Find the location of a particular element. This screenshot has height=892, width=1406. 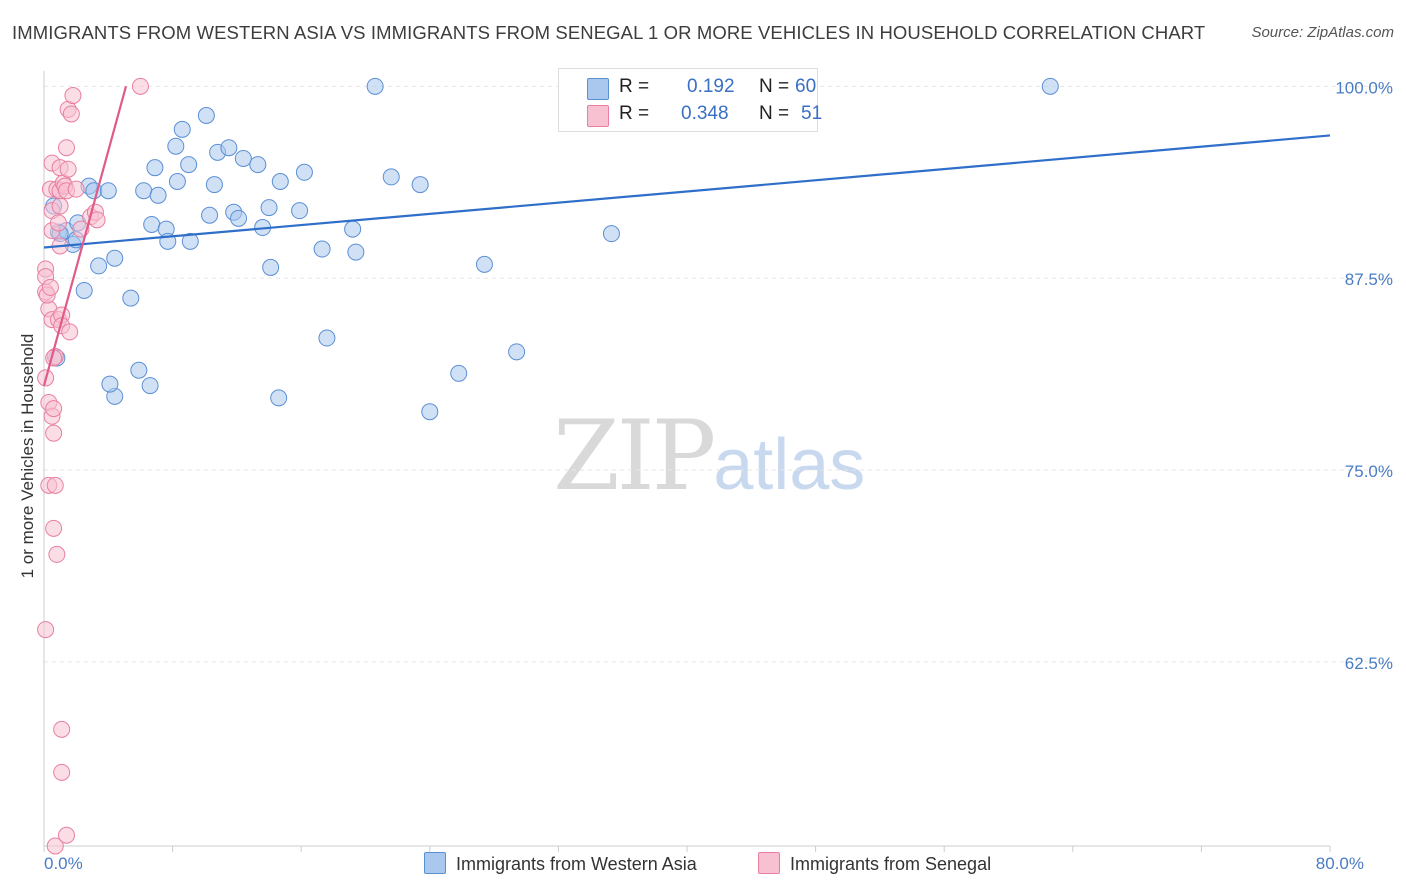

bottom-legend-western-asia: Immigrants from Western Asia is located at coordinates (560, 863).